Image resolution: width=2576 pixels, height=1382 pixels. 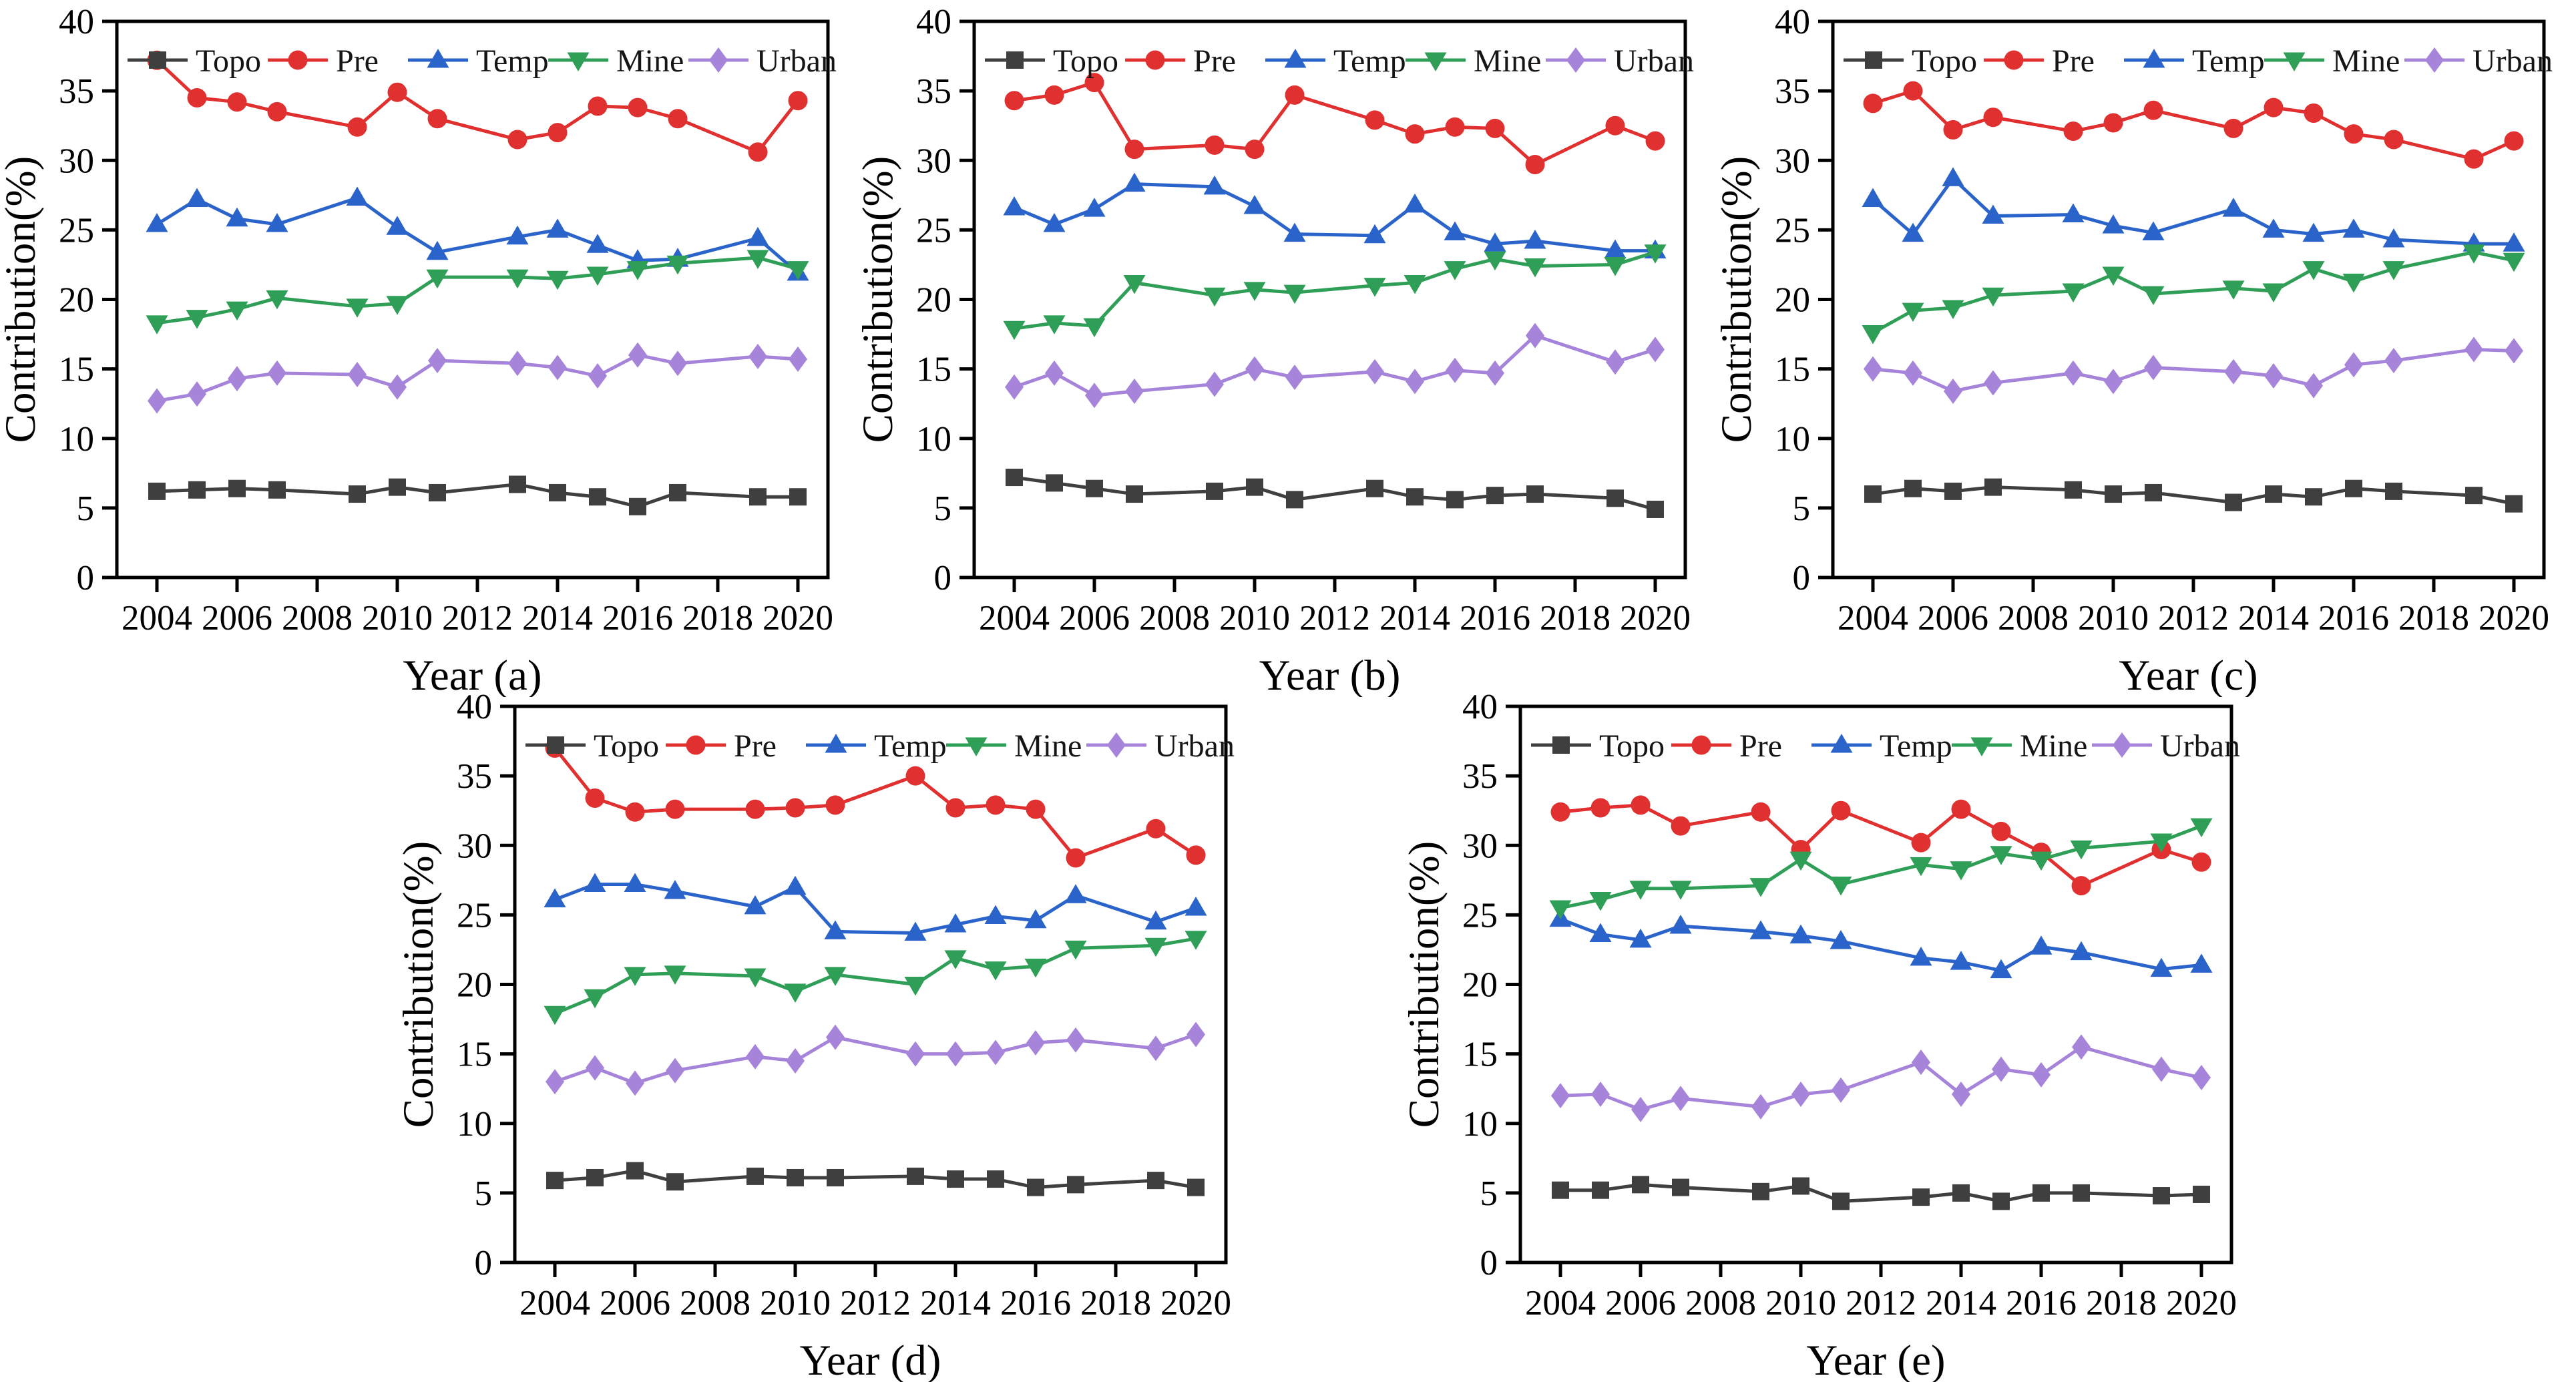 What do you see at coordinates (1489, 1263) in the screenshot?
I see `y-tick-label: 0` at bounding box center [1489, 1263].